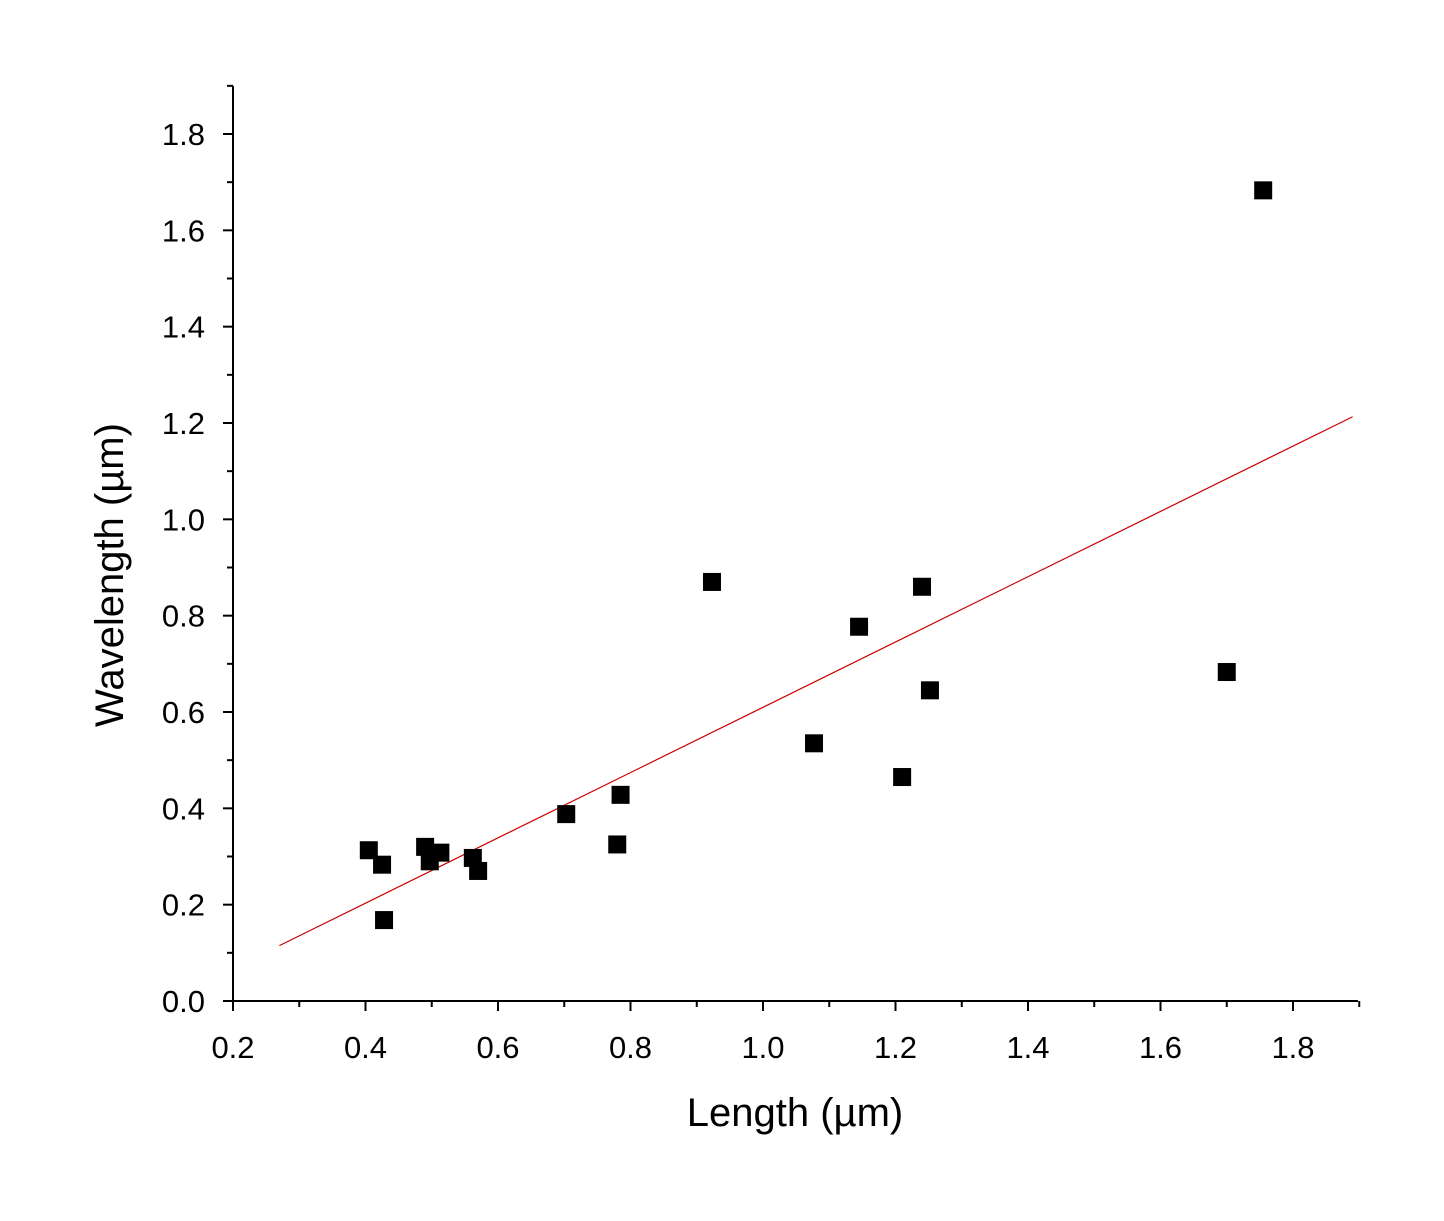 This screenshot has height=1221, width=1444. Describe the element at coordinates (762, 1047) in the screenshot. I see `x-tick-label: 1.0` at that location.